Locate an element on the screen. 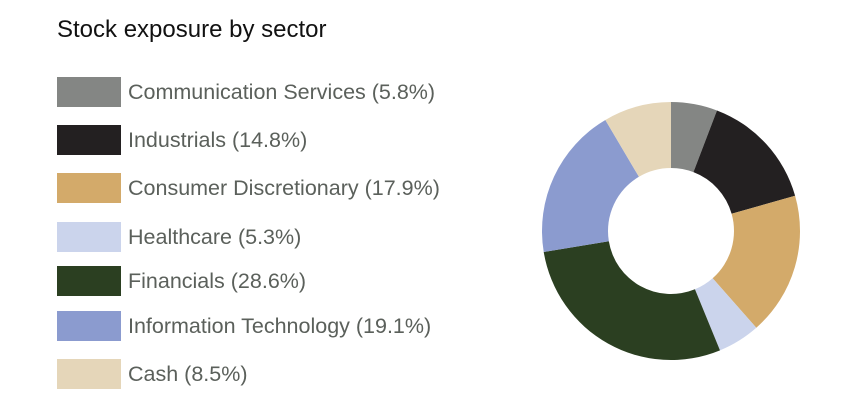  legend-item: Industrials (14.8%) is located at coordinates (182, 140).